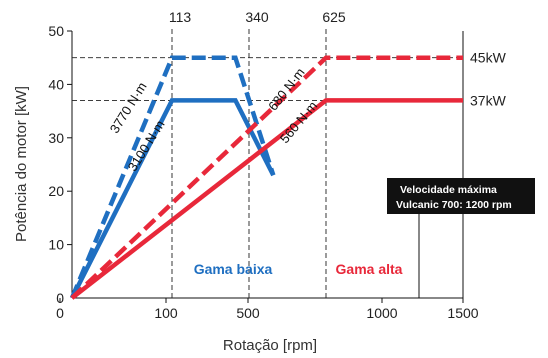 The image size is (548, 358). Describe the element at coordinates (488, 100) in the screenshot. I see `right-power-label: 37kW` at that location.